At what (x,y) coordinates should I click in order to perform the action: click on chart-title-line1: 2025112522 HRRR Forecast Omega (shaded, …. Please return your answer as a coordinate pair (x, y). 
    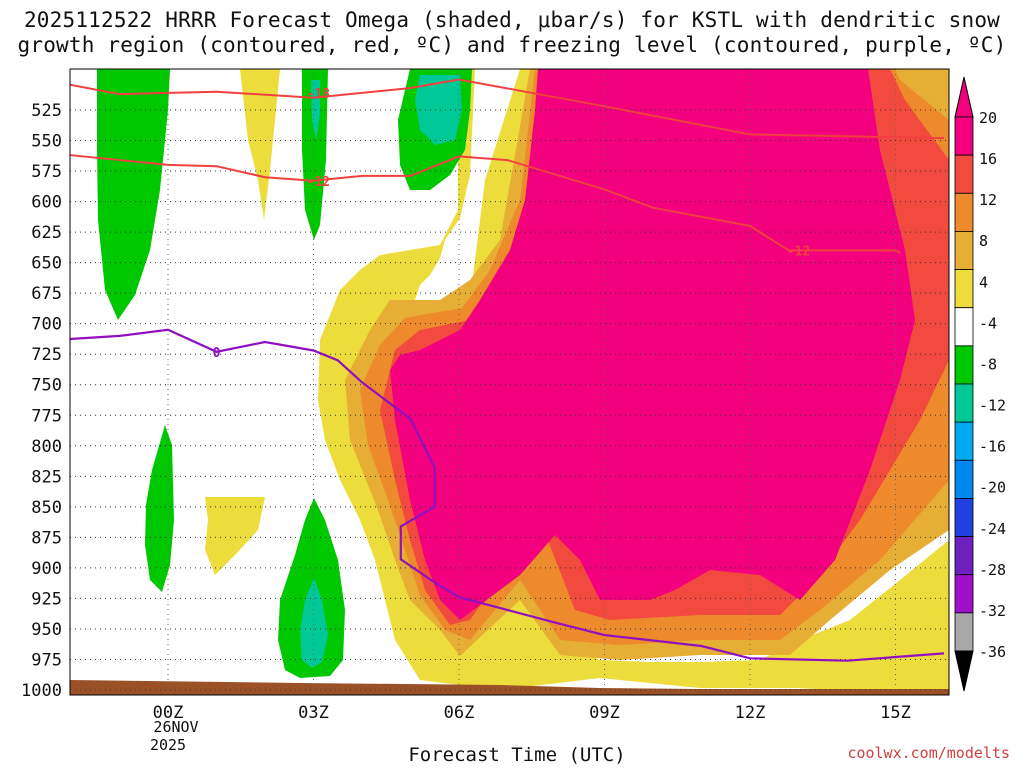
    Looking at the image, I should click on (512, 20).